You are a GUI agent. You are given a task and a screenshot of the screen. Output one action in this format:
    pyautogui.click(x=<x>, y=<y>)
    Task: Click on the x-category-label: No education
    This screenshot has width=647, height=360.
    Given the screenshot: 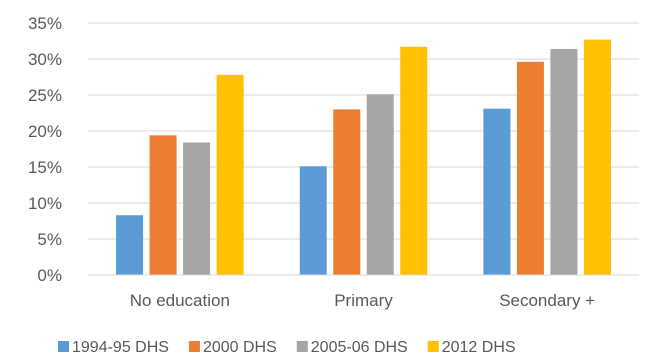 What is the action you would take?
    pyautogui.click(x=180, y=300)
    